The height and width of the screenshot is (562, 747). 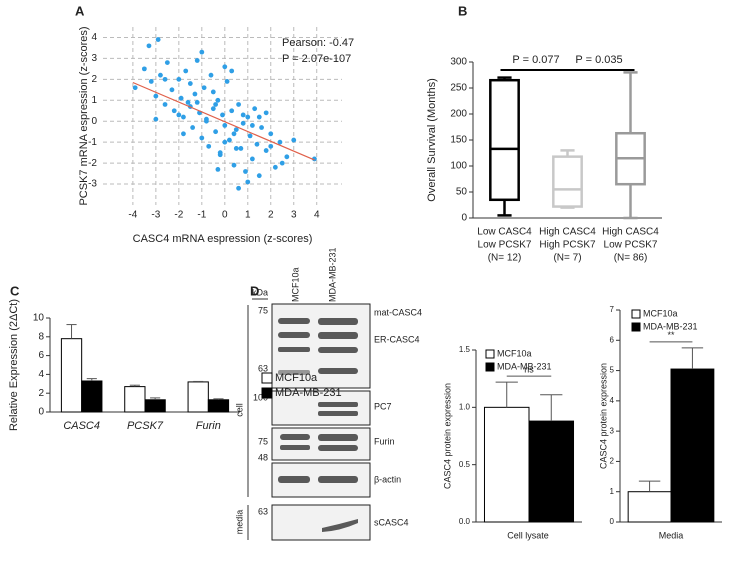 I want to click on blot-frame, so click(x=321, y=444).